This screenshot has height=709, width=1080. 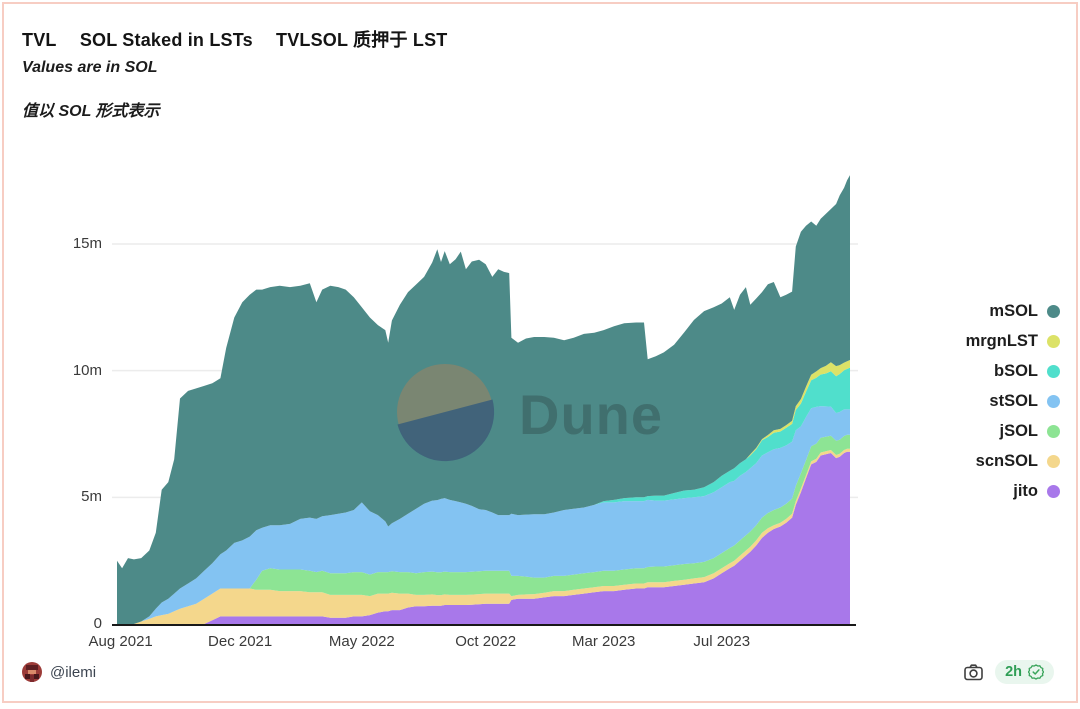 What do you see at coordinates (362, 40) in the screenshot?
I see `title-chinese: TVLSOL 质押于 LST` at bounding box center [362, 40].